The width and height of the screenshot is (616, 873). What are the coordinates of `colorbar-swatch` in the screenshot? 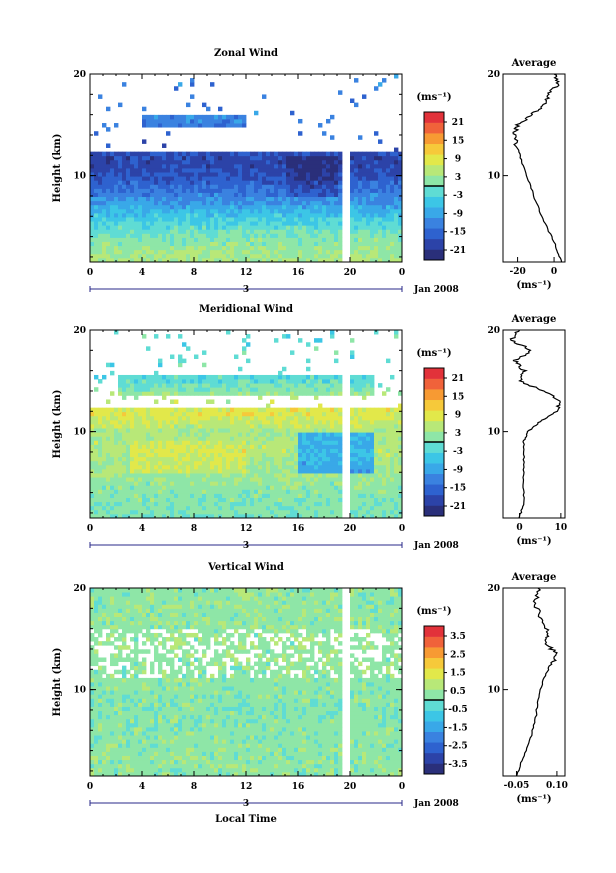 It's located at (434, 170).